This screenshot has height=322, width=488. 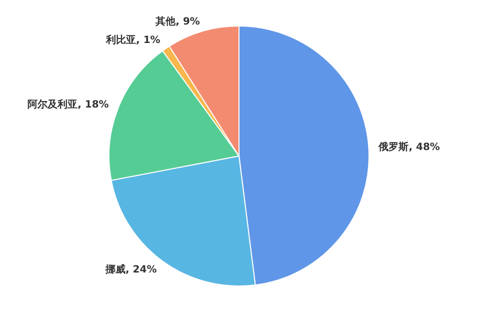 What do you see at coordinates (409, 147) in the screenshot?
I see `slice-label: 俄罗斯, 48%` at bounding box center [409, 147].